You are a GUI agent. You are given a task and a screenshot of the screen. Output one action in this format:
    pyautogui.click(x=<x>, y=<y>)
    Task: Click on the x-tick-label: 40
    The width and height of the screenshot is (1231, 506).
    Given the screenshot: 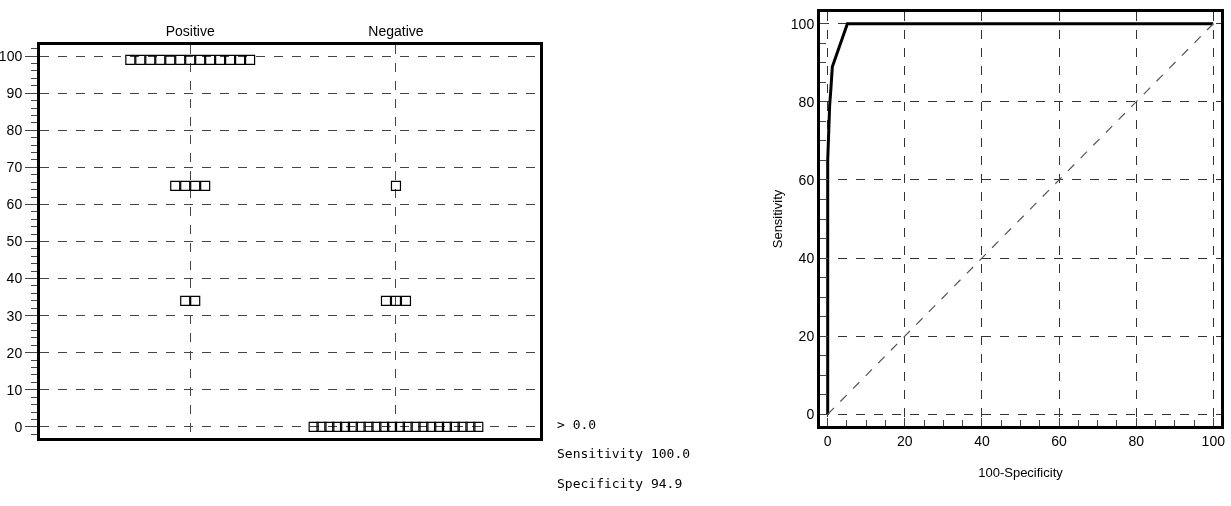 What is the action you would take?
    pyautogui.click(x=982, y=440)
    